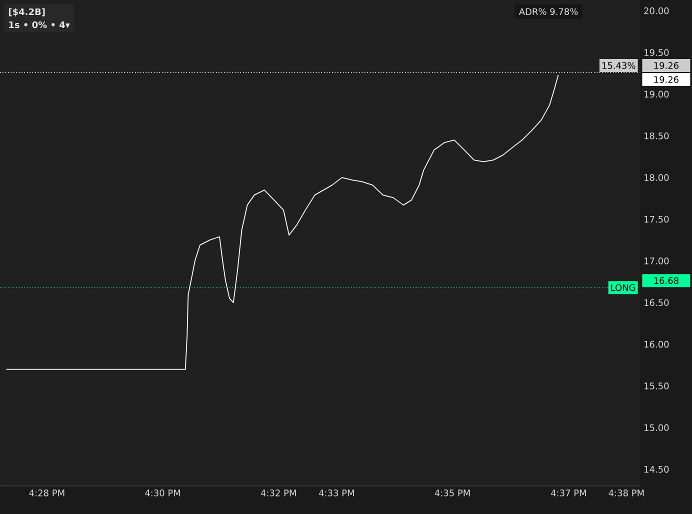 The height and width of the screenshot is (514, 692). What do you see at coordinates (548, 11) in the screenshot?
I see `annotation: ADR% 9.78%` at bounding box center [548, 11].